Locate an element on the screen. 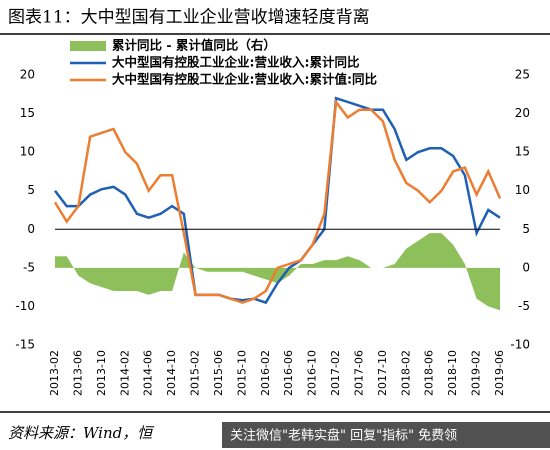  x-tick-label: 2017-06 is located at coordinates (358, 373).